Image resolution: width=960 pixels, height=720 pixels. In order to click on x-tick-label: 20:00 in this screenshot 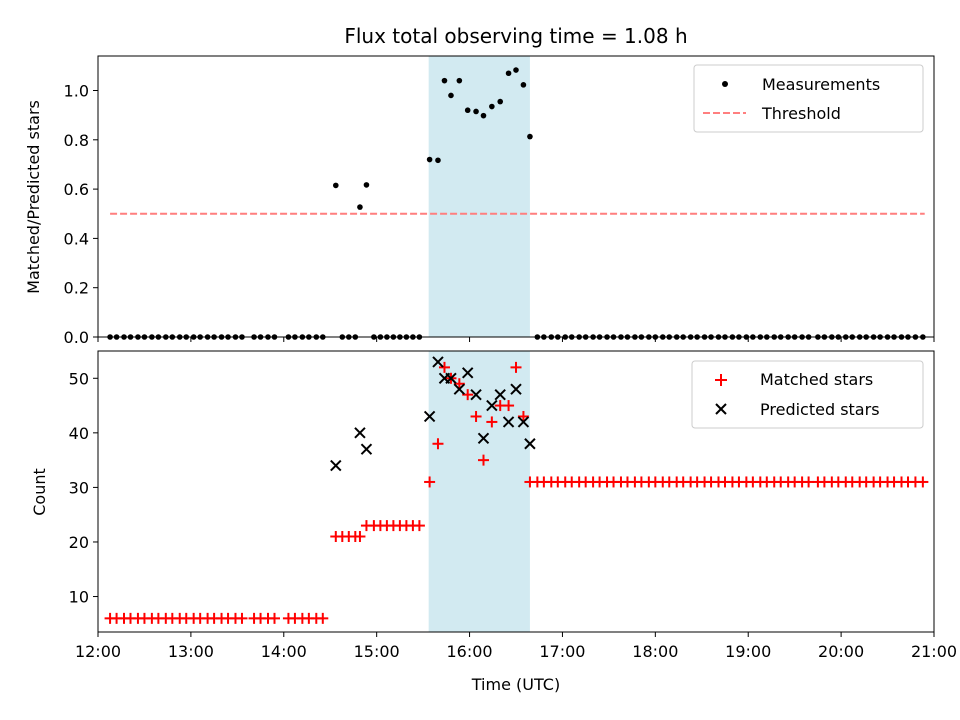, I will do `click(841, 651)`.